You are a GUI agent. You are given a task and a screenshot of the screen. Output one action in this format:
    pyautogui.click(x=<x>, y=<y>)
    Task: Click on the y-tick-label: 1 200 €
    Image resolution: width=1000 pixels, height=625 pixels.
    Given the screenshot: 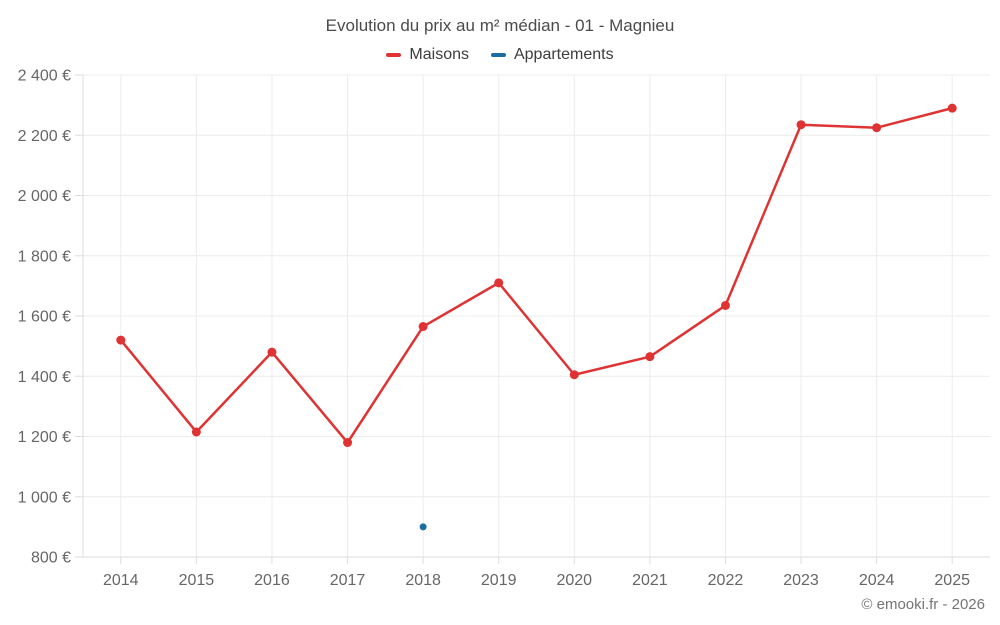 What is the action you would take?
    pyautogui.click(x=44, y=437)
    